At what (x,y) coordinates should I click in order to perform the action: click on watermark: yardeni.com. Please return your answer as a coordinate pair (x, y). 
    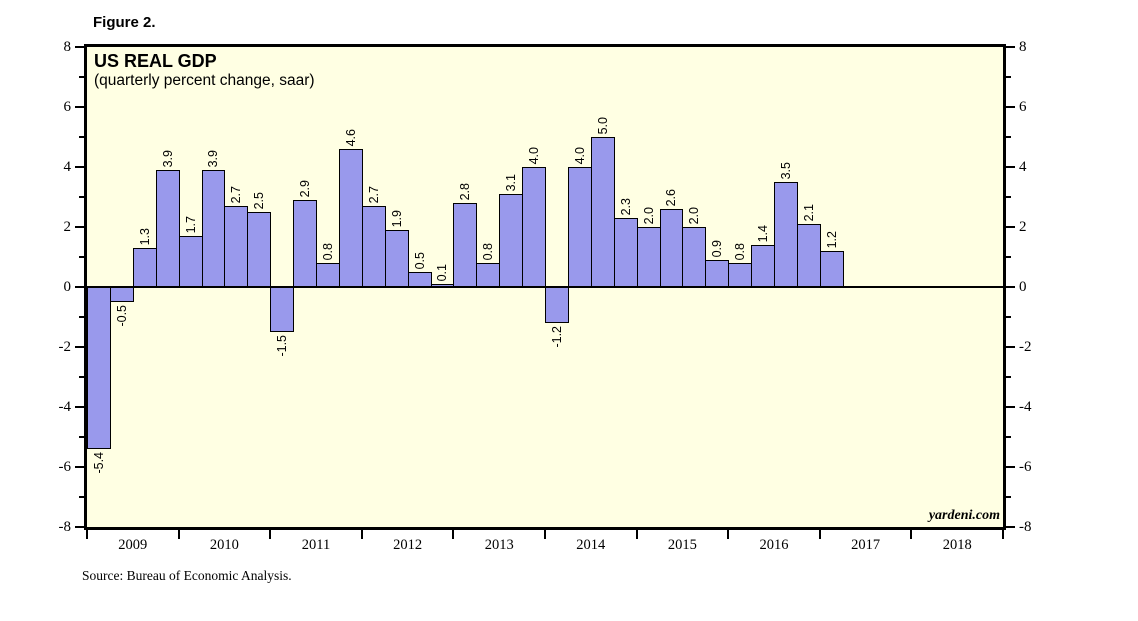
    Looking at the image, I should click on (964, 515).